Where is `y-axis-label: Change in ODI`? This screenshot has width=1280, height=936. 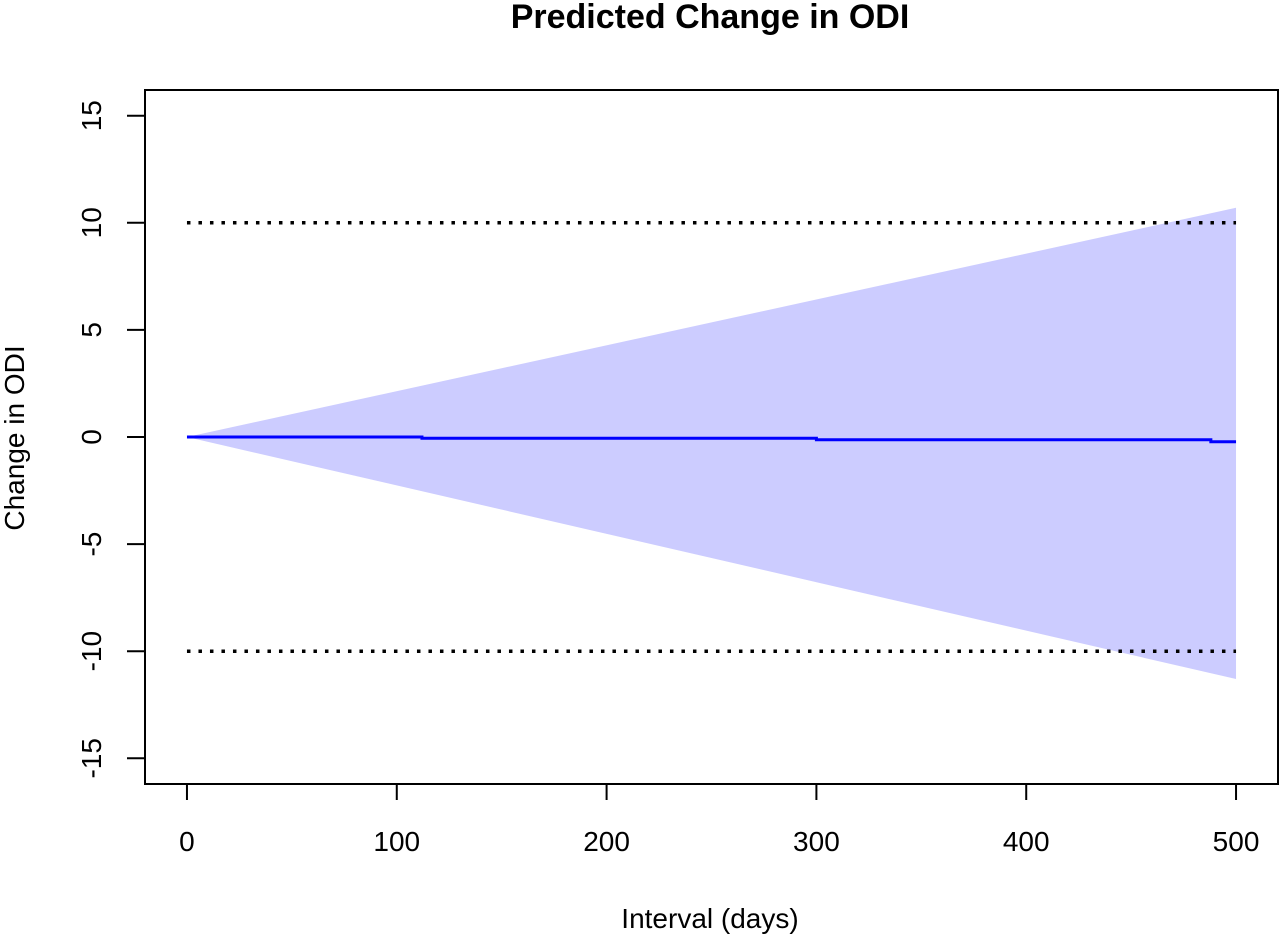 y-axis-label: Change in ODI is located at coordinates (15, 437).